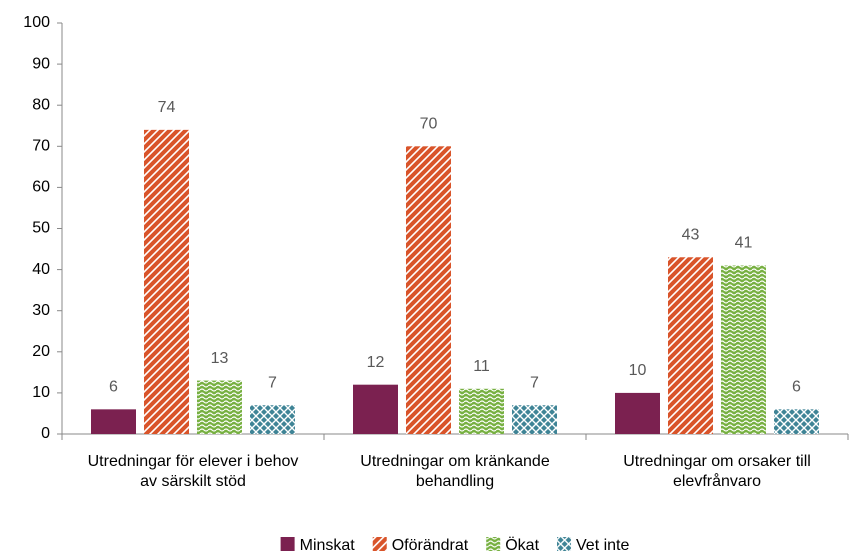  Describe the element at coordinates (430, 545) in the screenshot. I see `legend-label: Oförändrat` at that location.